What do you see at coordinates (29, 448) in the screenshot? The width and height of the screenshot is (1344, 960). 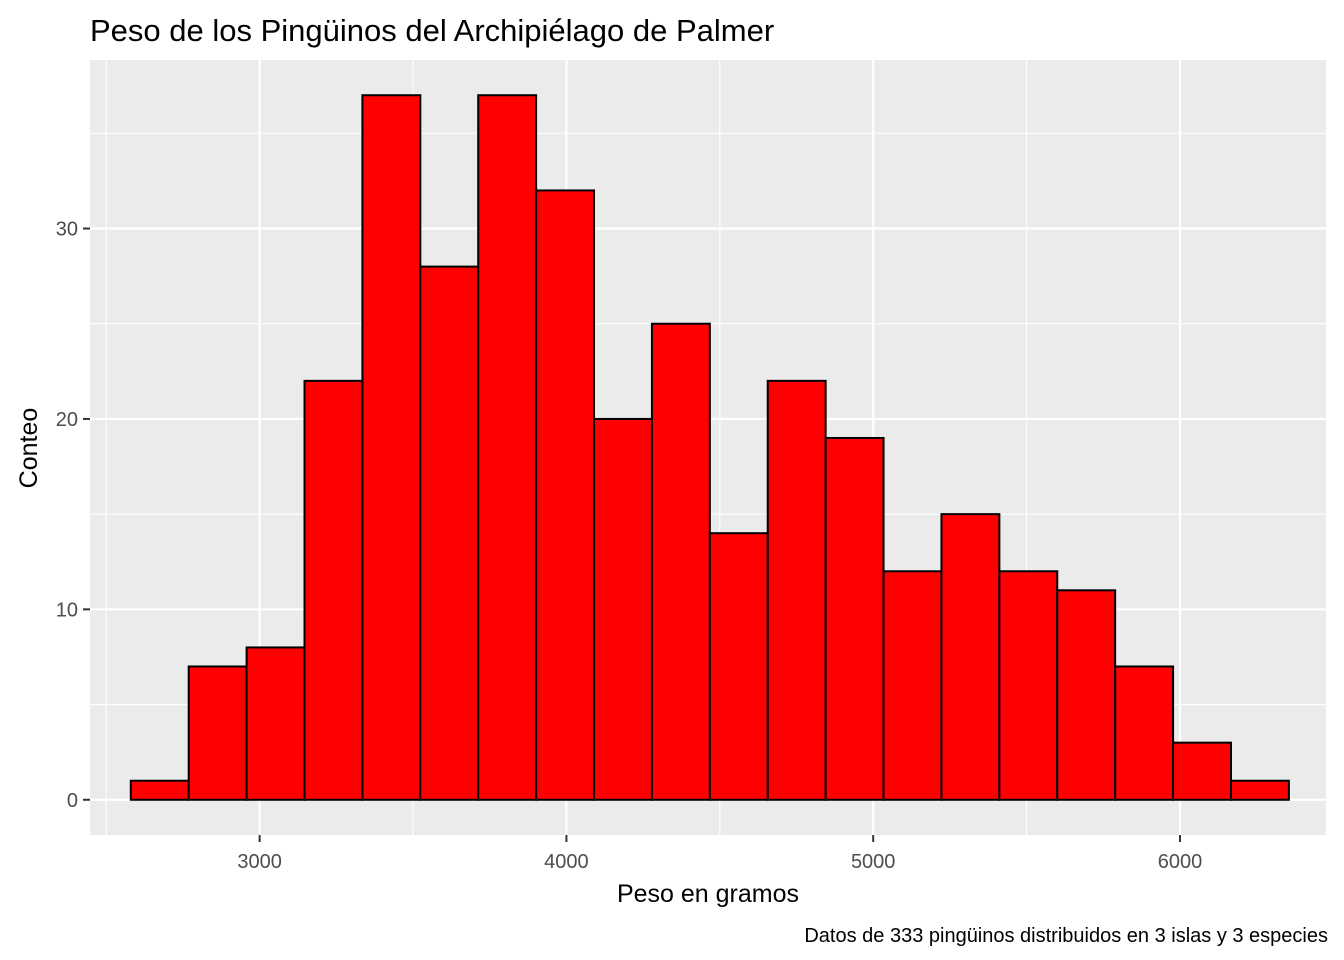 I see `y-axis-title: Conteo` at bounding box center [29, 448].